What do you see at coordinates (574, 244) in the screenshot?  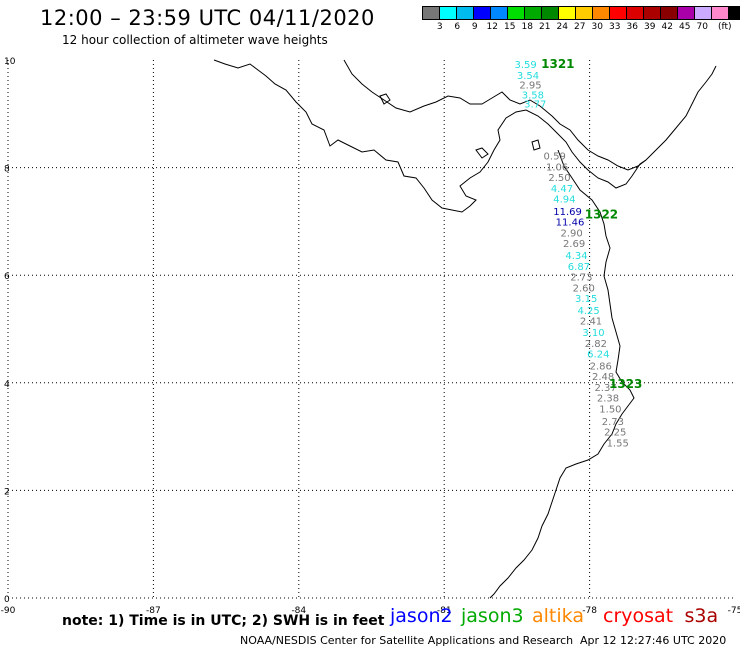 I see `swh-value: 2.69` at bounding box center [574, 244].